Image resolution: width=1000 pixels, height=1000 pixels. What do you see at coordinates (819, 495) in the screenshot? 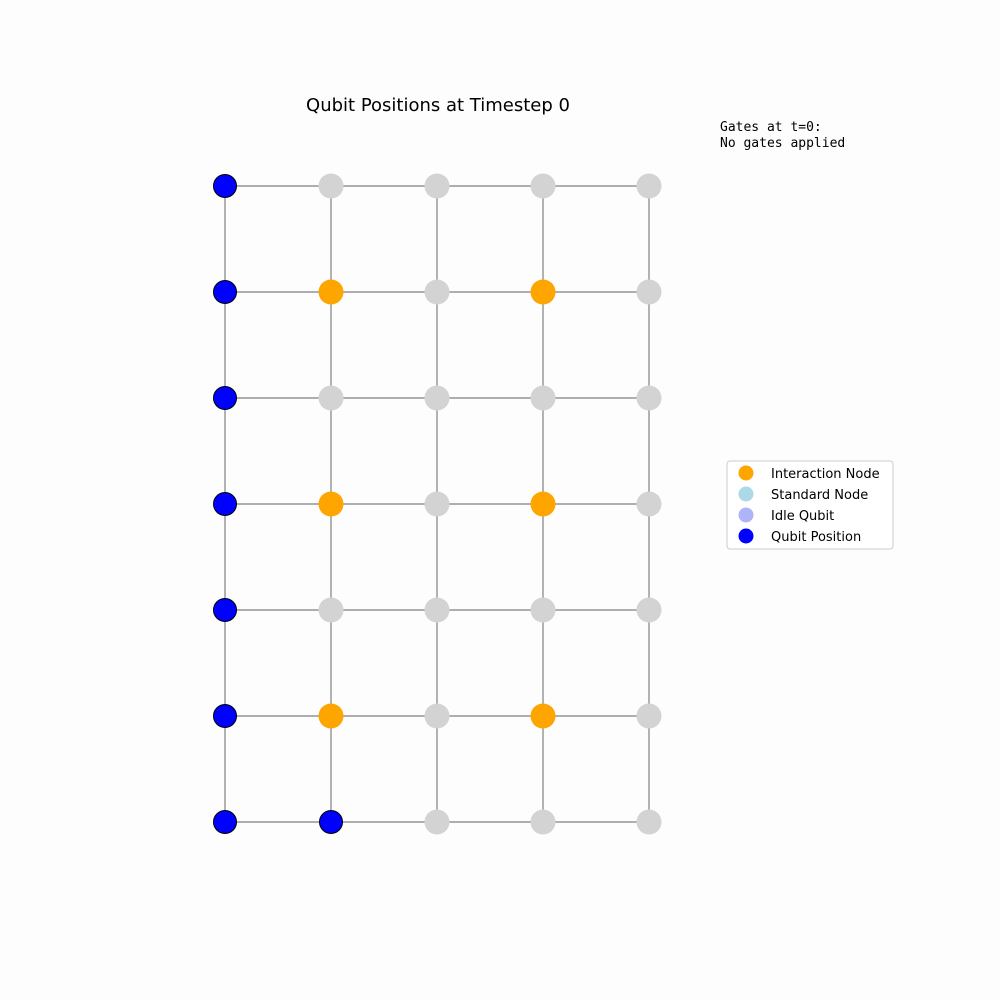
I see `legend-label: Standard Node` at bounding box center [819, 495].